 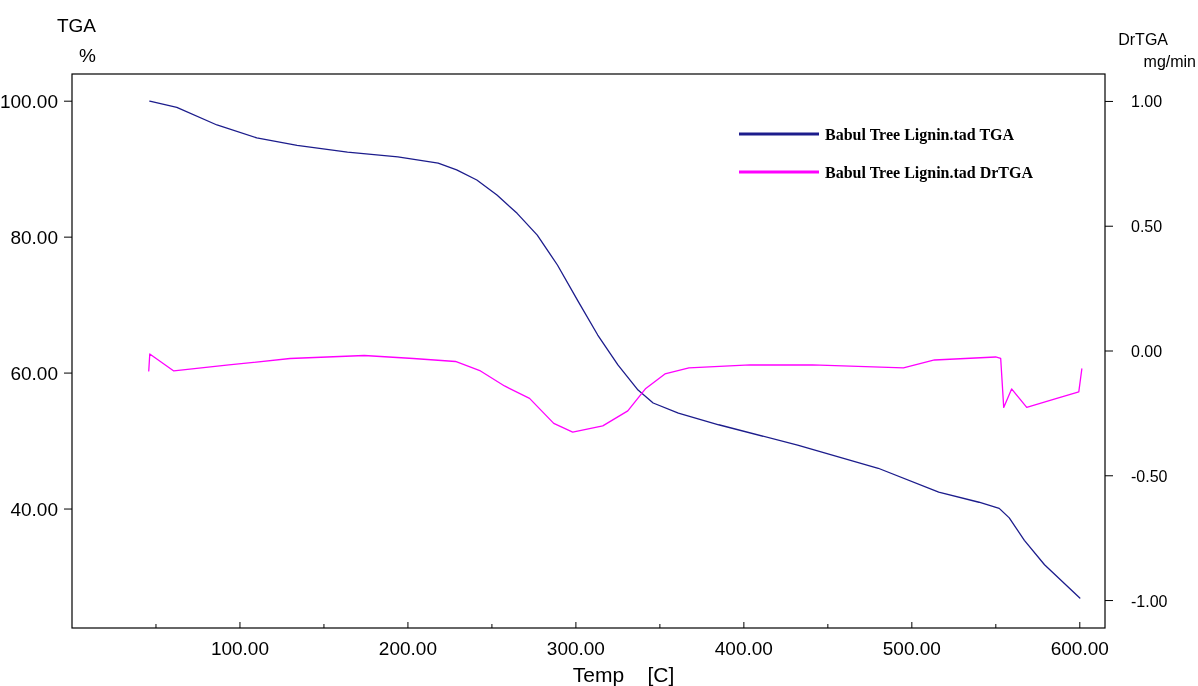 I want to click on y-tick-label: 100.00, so click(x=29, y=102).